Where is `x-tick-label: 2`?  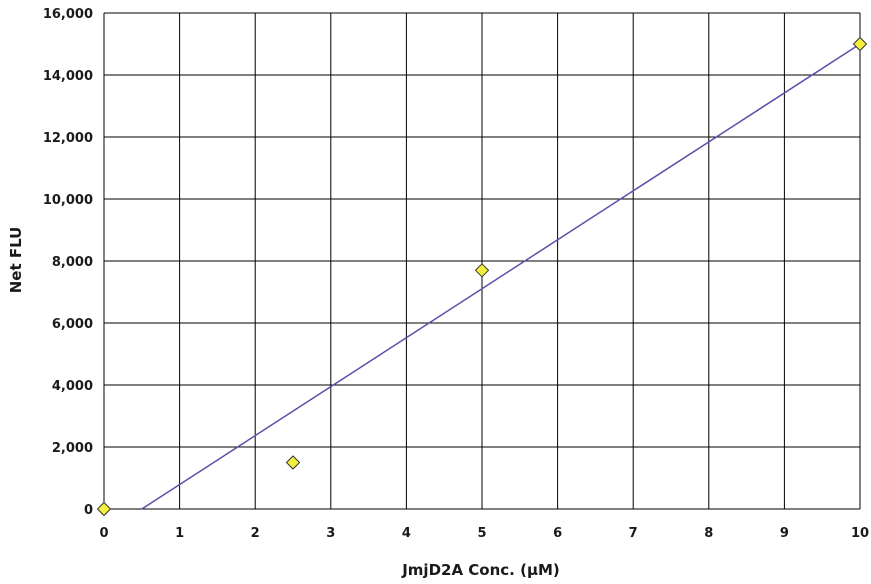
x-tick-label: 2 is located at coordinates (255, 533).